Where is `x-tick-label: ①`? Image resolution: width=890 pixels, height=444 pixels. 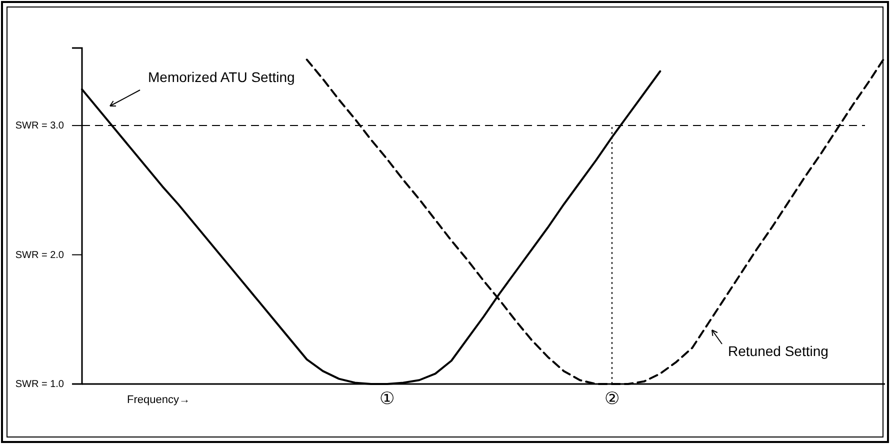 x-tick-label: ① is located at coordinates (387, 398).